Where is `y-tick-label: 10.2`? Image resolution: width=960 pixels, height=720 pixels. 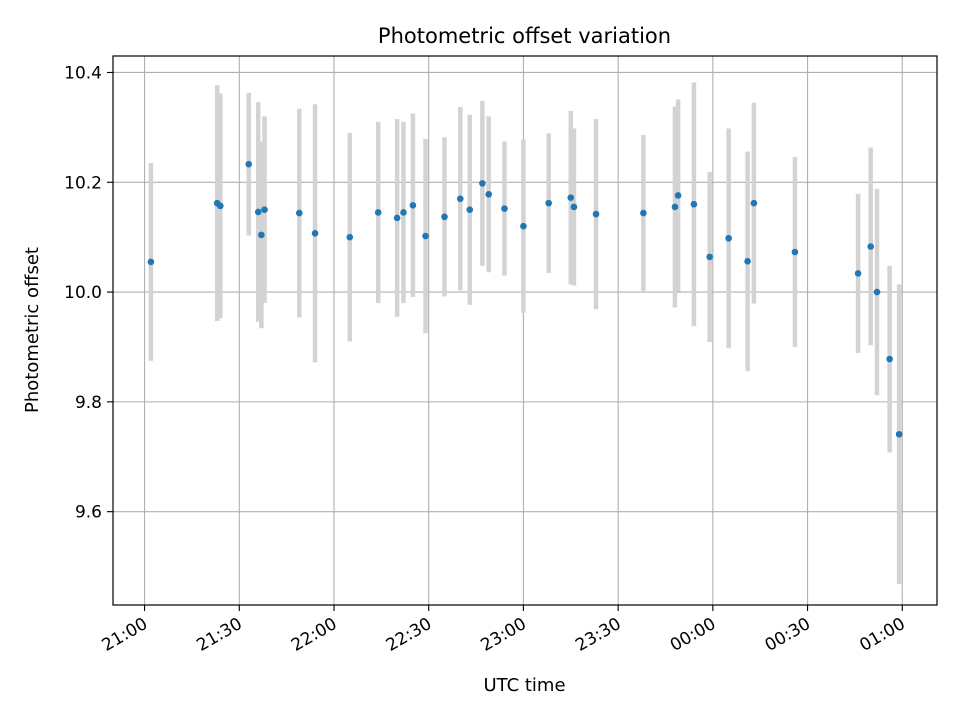 y-tick-label: 10.2 is located at coordinates (83, 183).